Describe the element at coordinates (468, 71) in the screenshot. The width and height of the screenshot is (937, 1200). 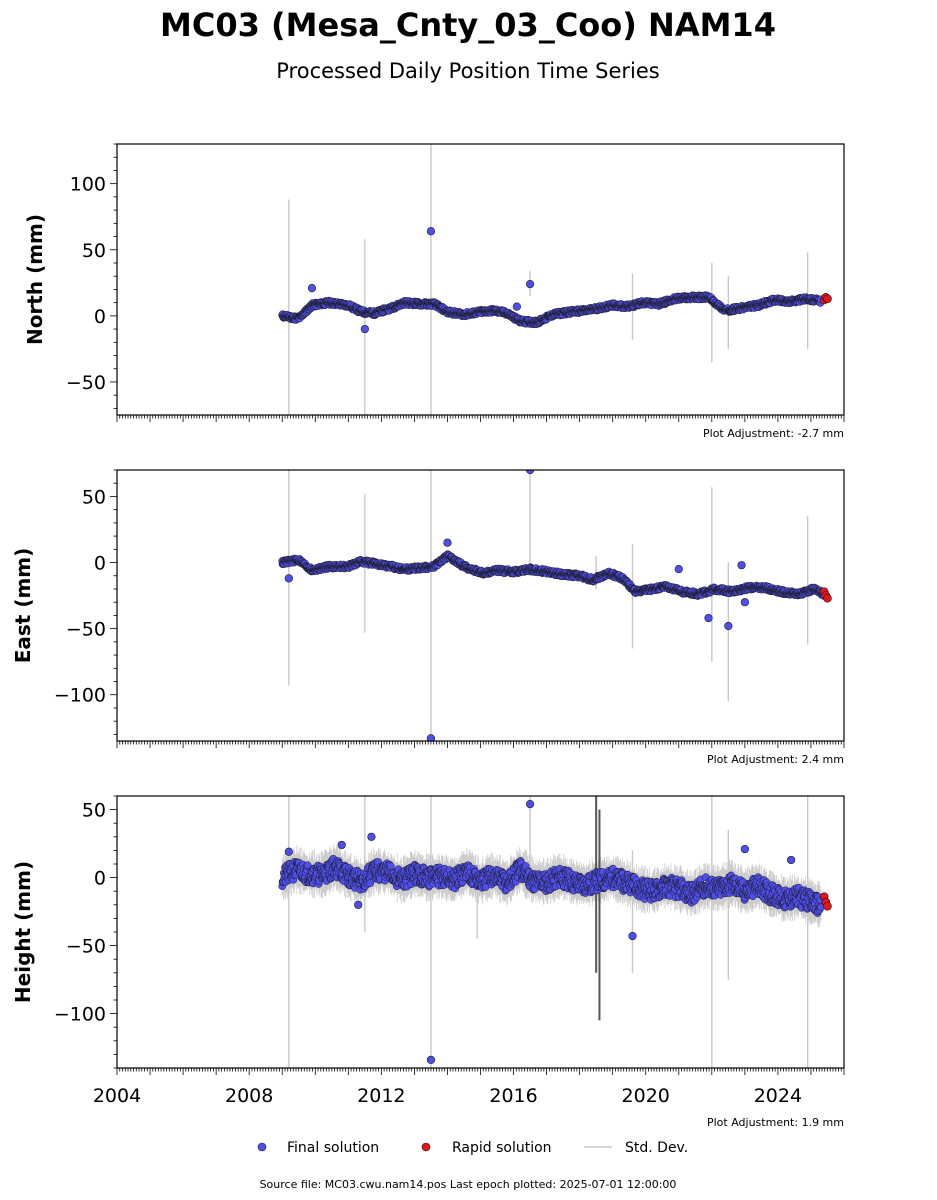
I see `chart-subtitle: Processed Daily Position Time Series` at that location.